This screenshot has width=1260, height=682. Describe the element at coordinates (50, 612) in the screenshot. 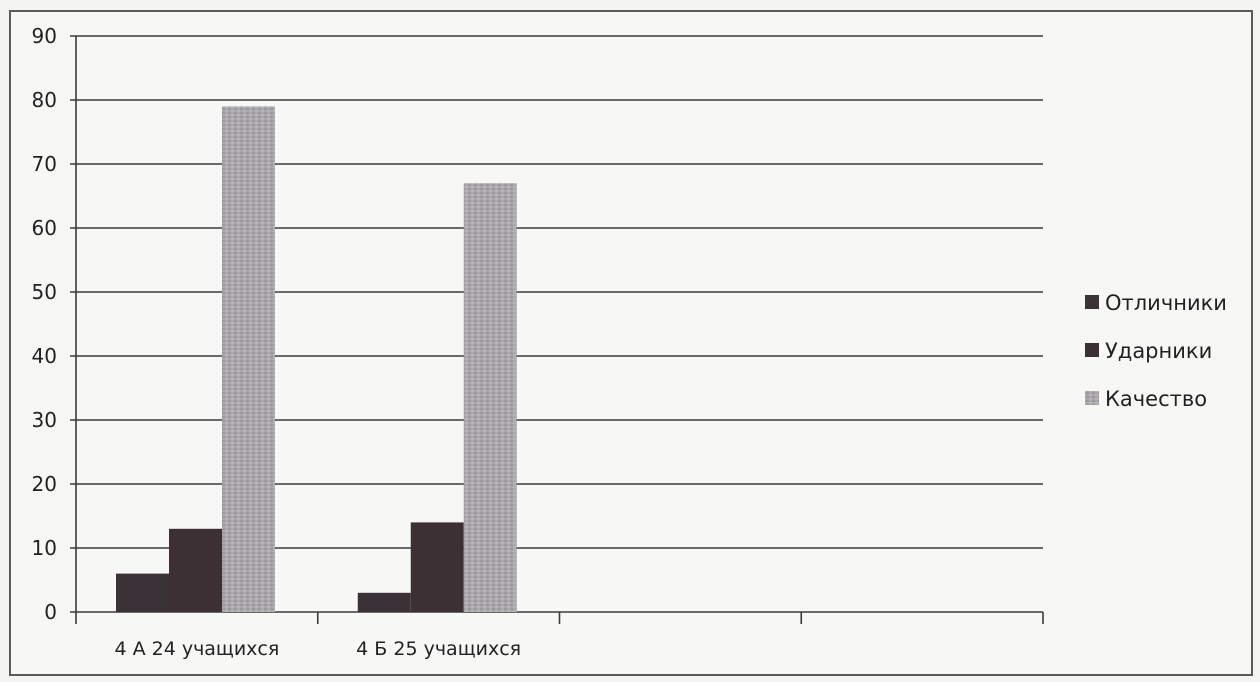

I see `y-tick-label: 0` at that location.